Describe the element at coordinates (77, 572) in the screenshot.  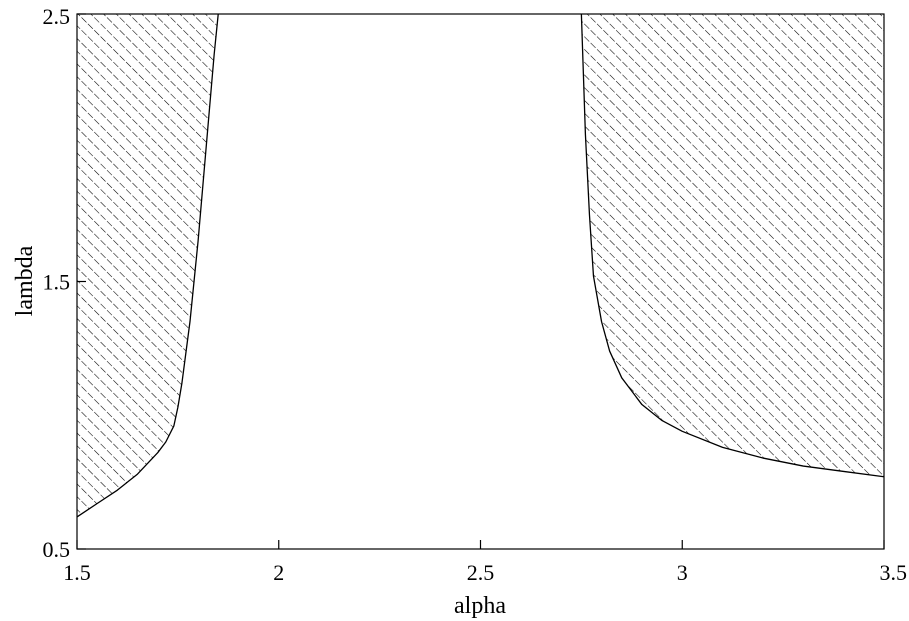
I see `x-tick-label: 1.5` at that location.